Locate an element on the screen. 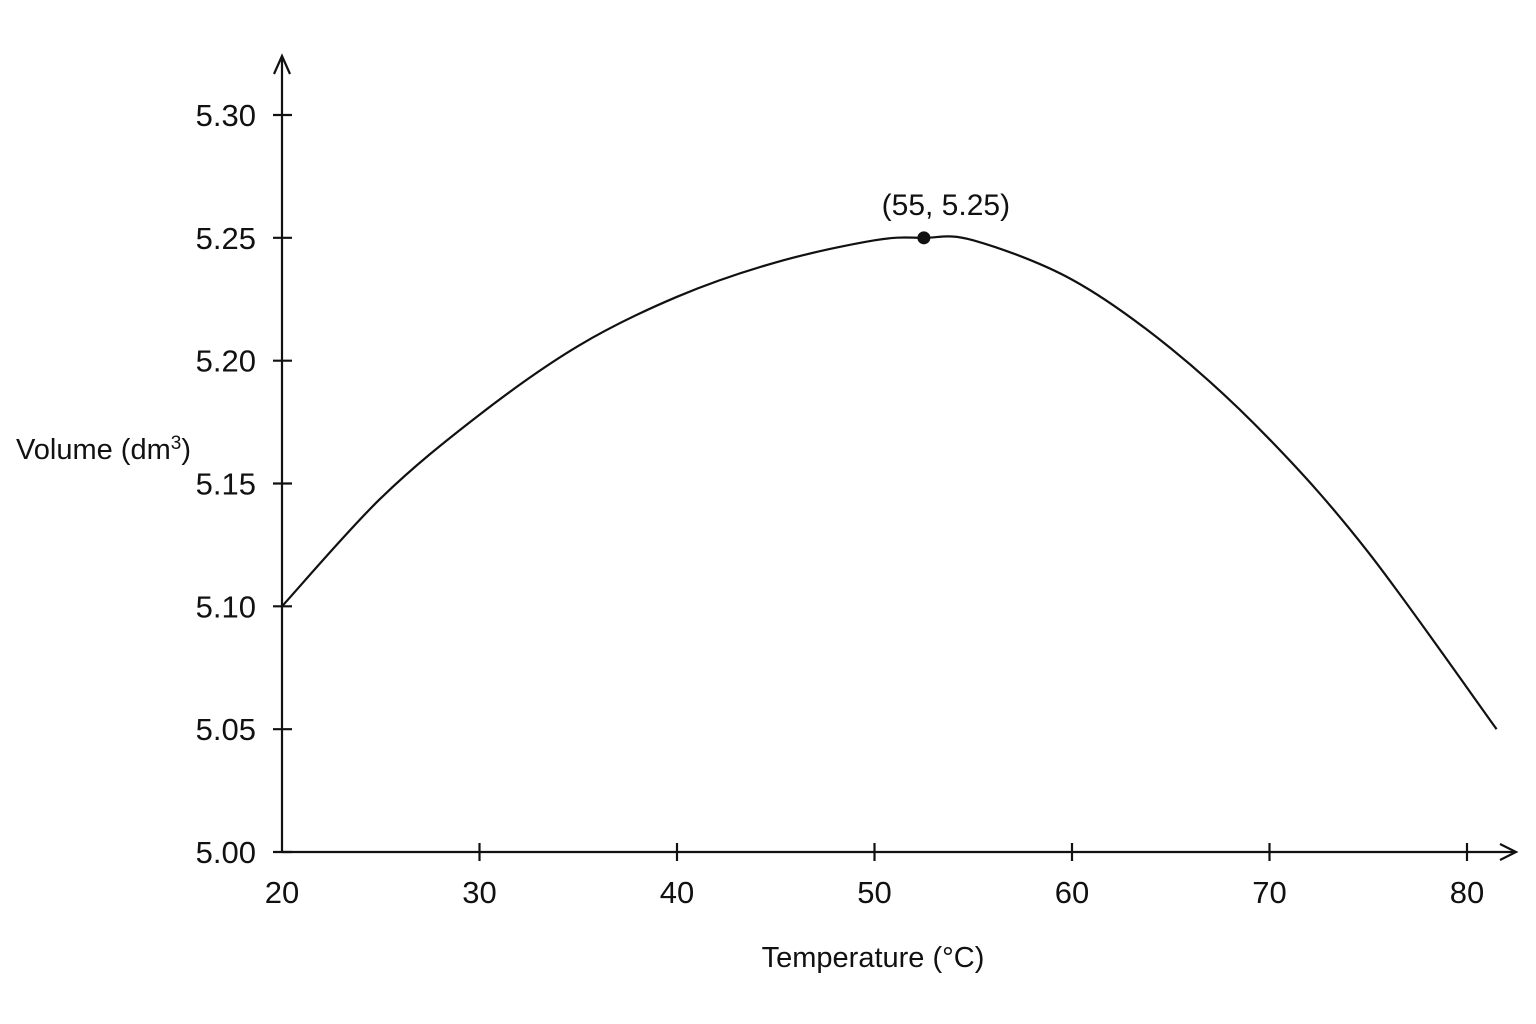 This screenshot has width=1536, height=1024. x-ticks: 20 30 40 50 60 70 80 is located at coordinates (874, 876).